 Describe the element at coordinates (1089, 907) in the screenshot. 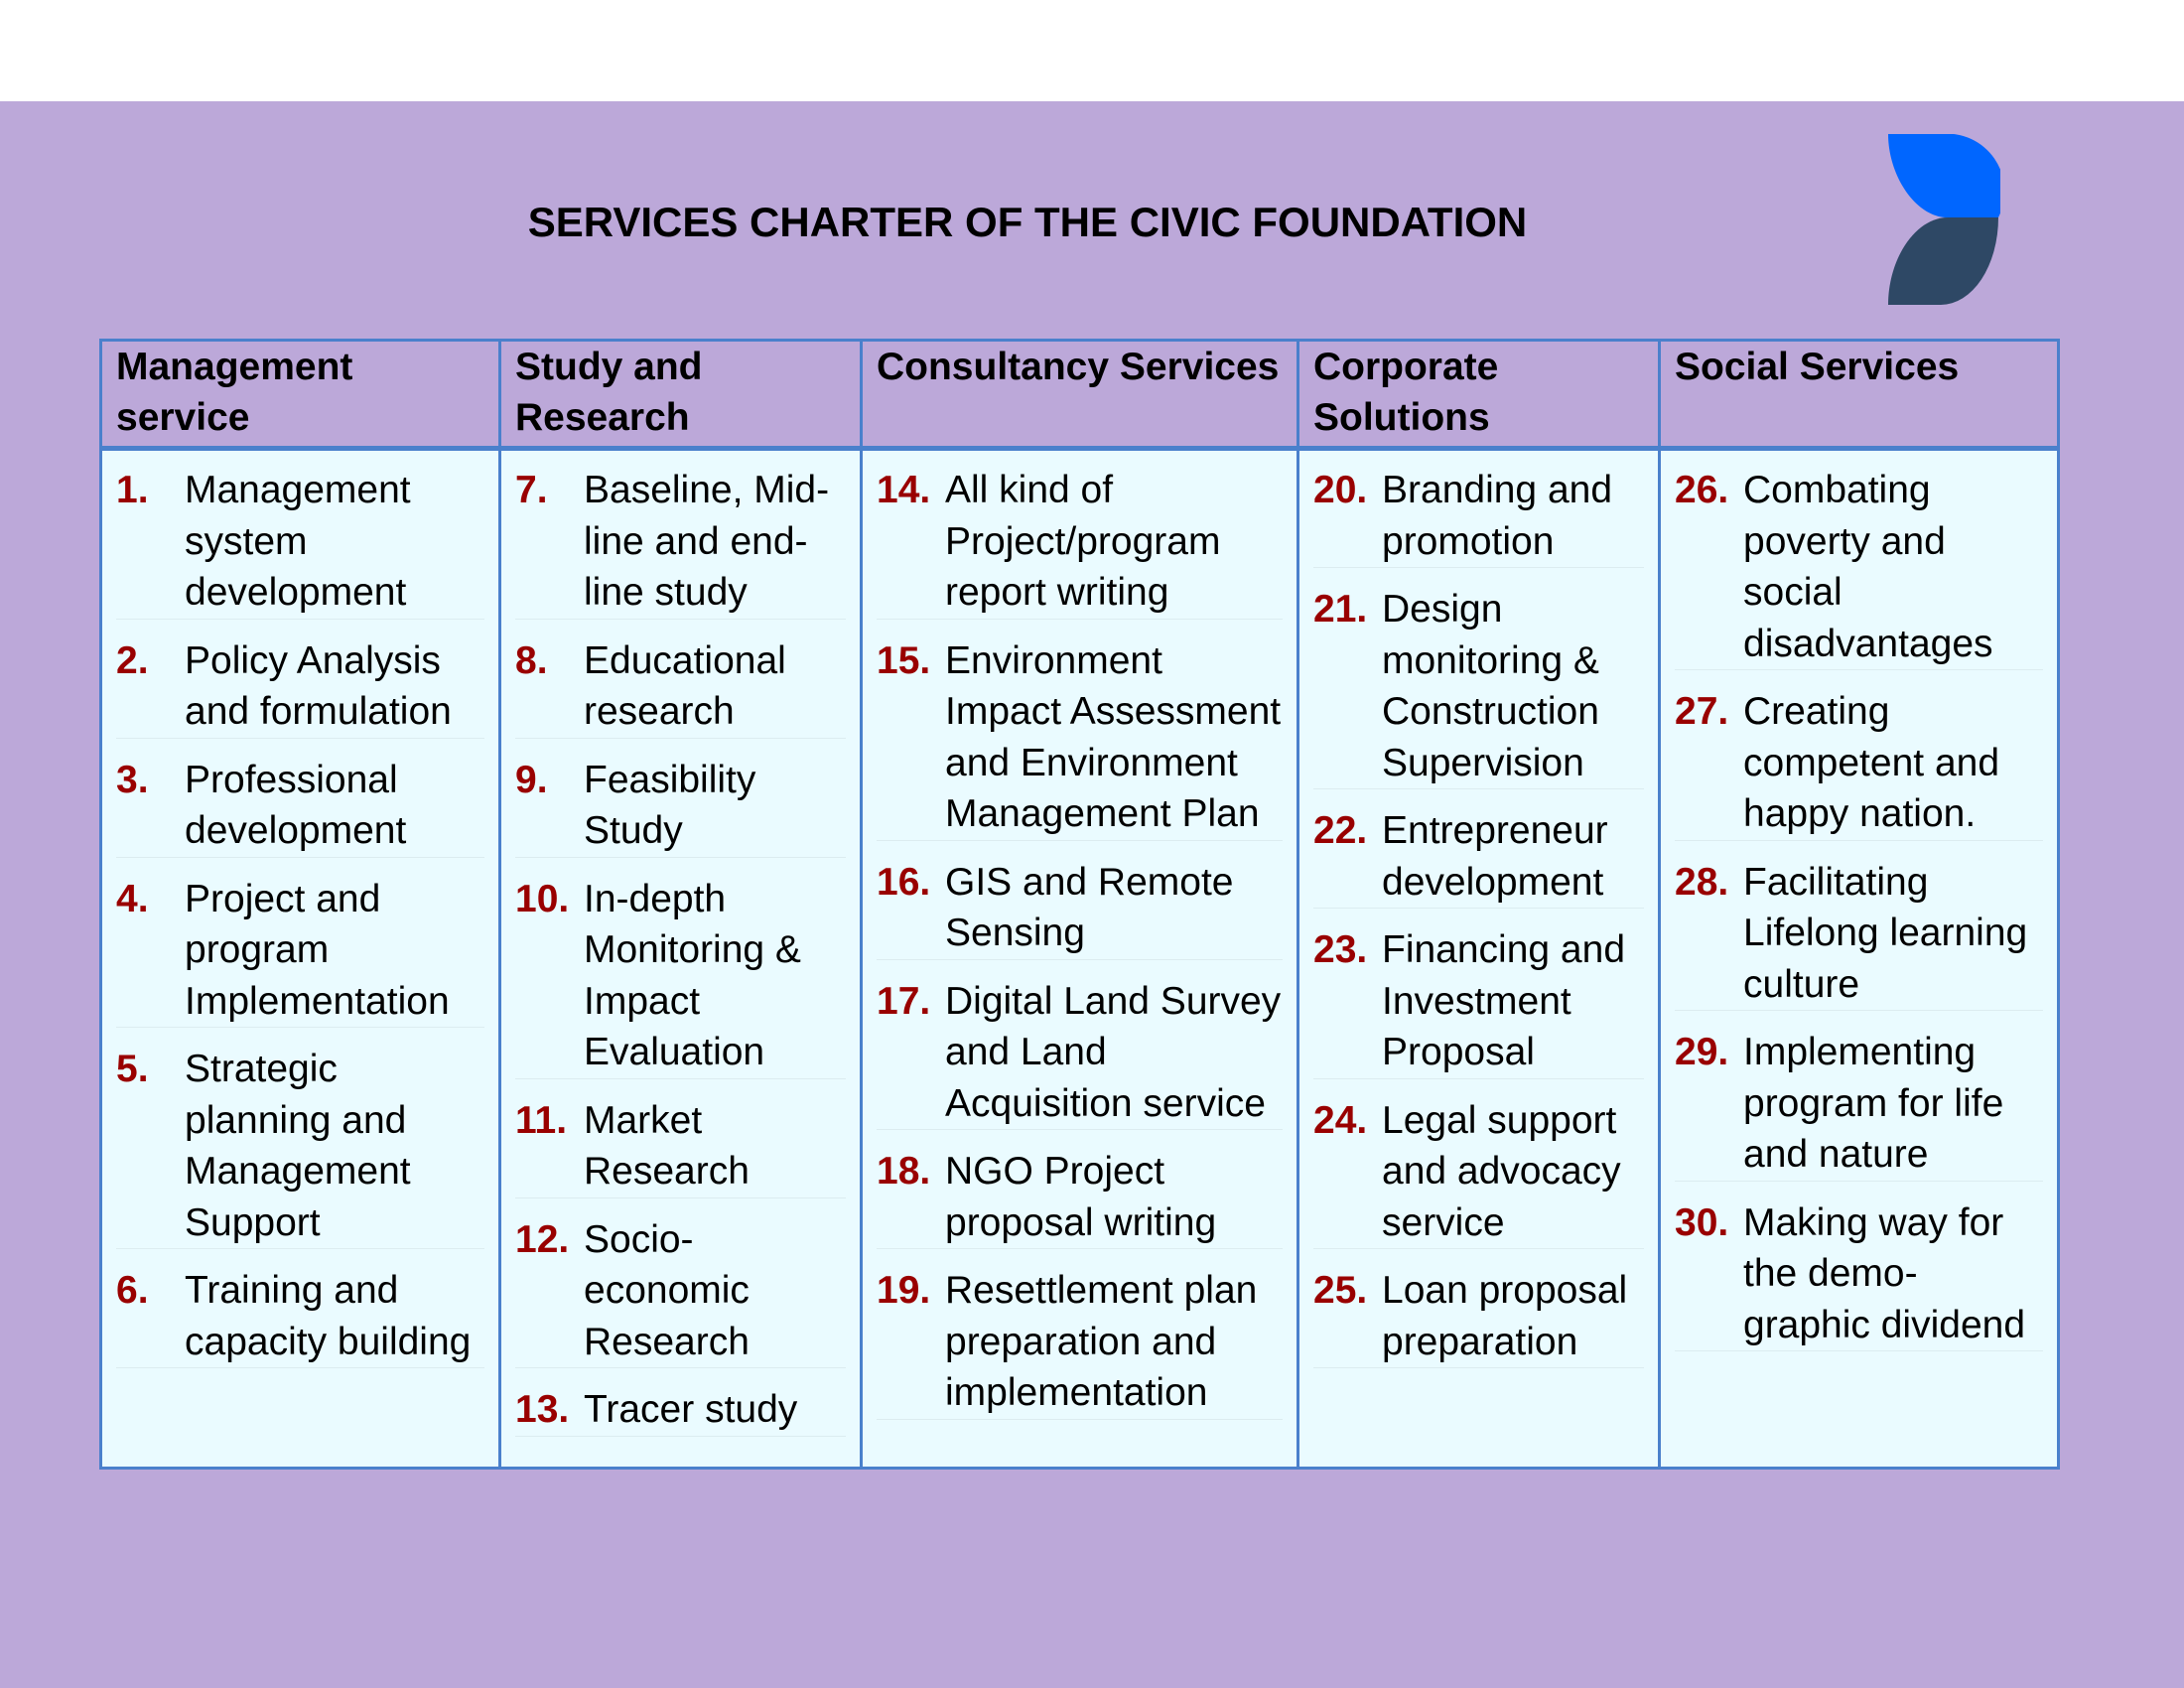

I see `item-text: GIS and Remote Sensing` at that location.